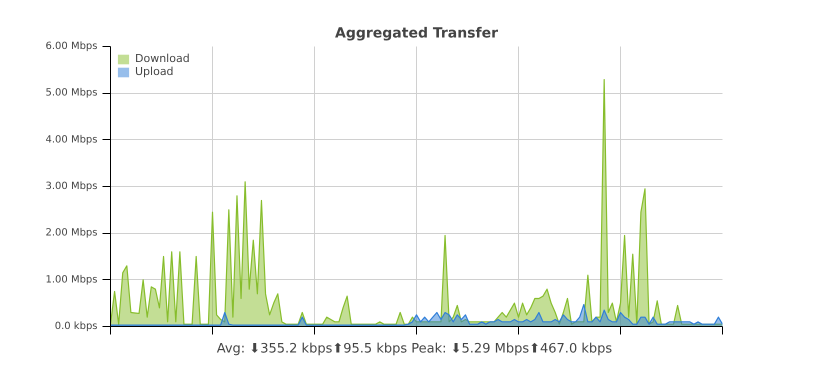 This screenshot has height=371, width=825. I want to click on y-tick-label: 5.00 Mbps, so click(72, 93).